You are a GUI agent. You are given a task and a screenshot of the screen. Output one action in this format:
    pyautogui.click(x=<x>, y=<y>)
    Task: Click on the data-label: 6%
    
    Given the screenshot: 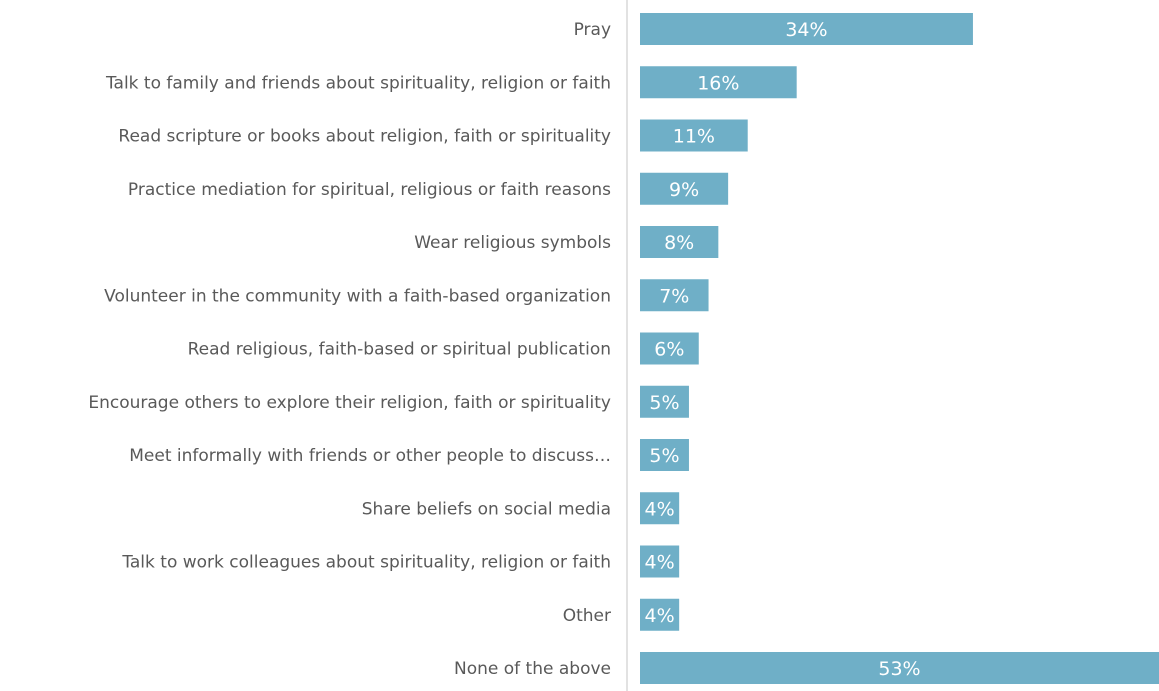 What is the action you would take?
    pyautogui.click(x=669, y=350)
    